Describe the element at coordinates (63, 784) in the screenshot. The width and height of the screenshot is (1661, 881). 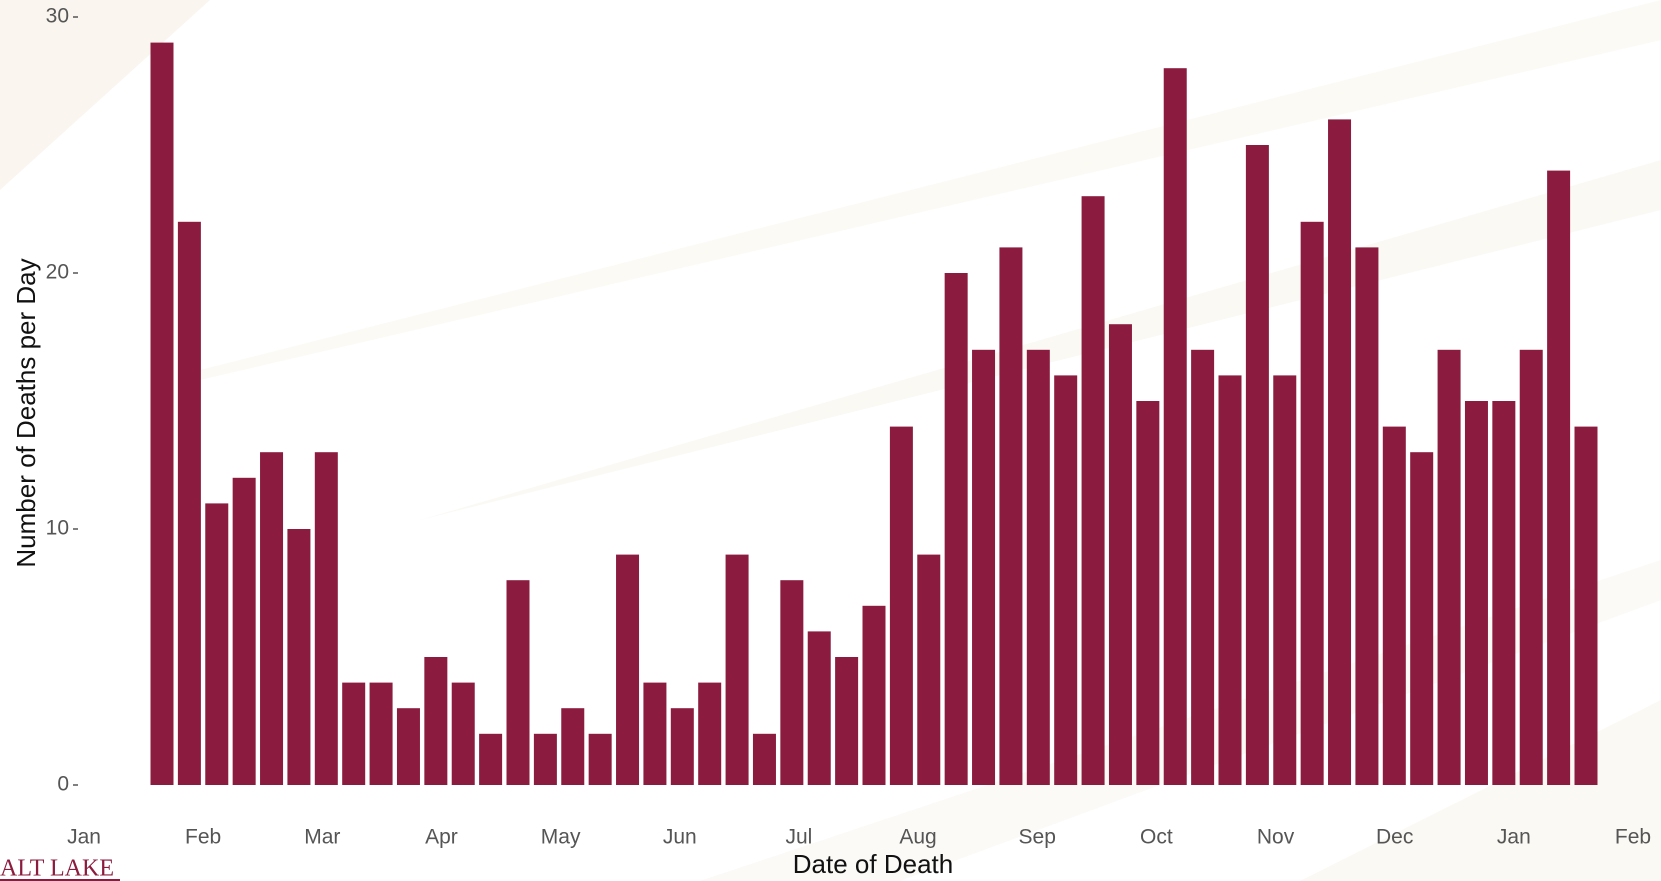
I see `y-tick-label: 0` at that location.